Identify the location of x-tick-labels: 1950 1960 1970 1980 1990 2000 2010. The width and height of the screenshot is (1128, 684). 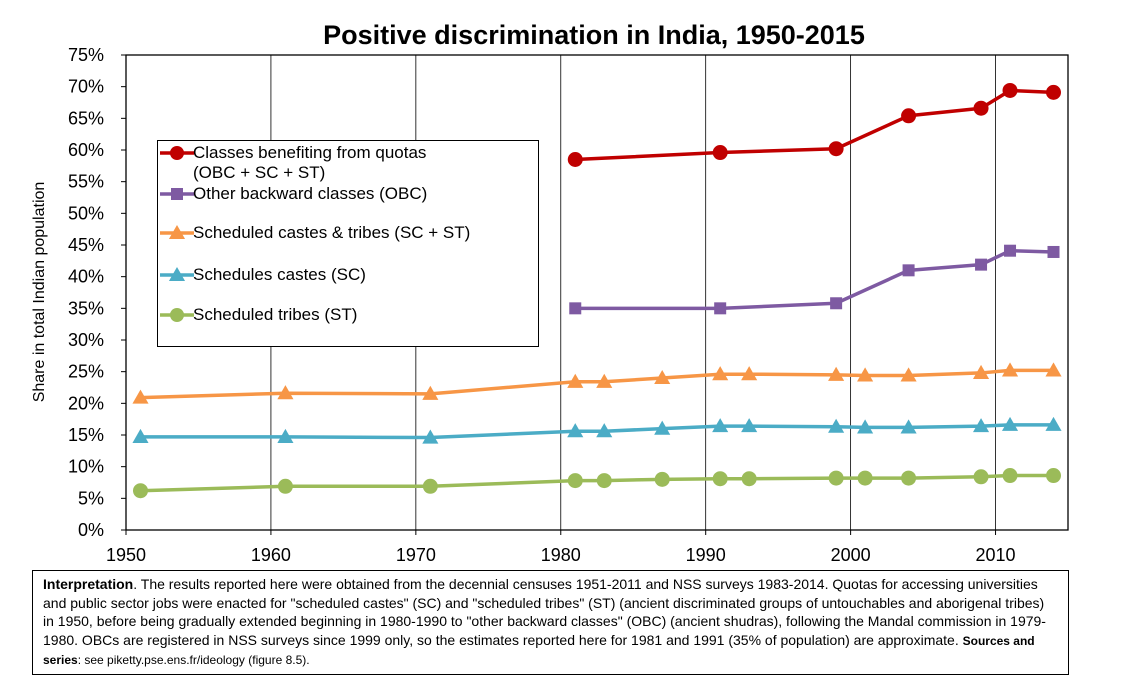
(561, 555).